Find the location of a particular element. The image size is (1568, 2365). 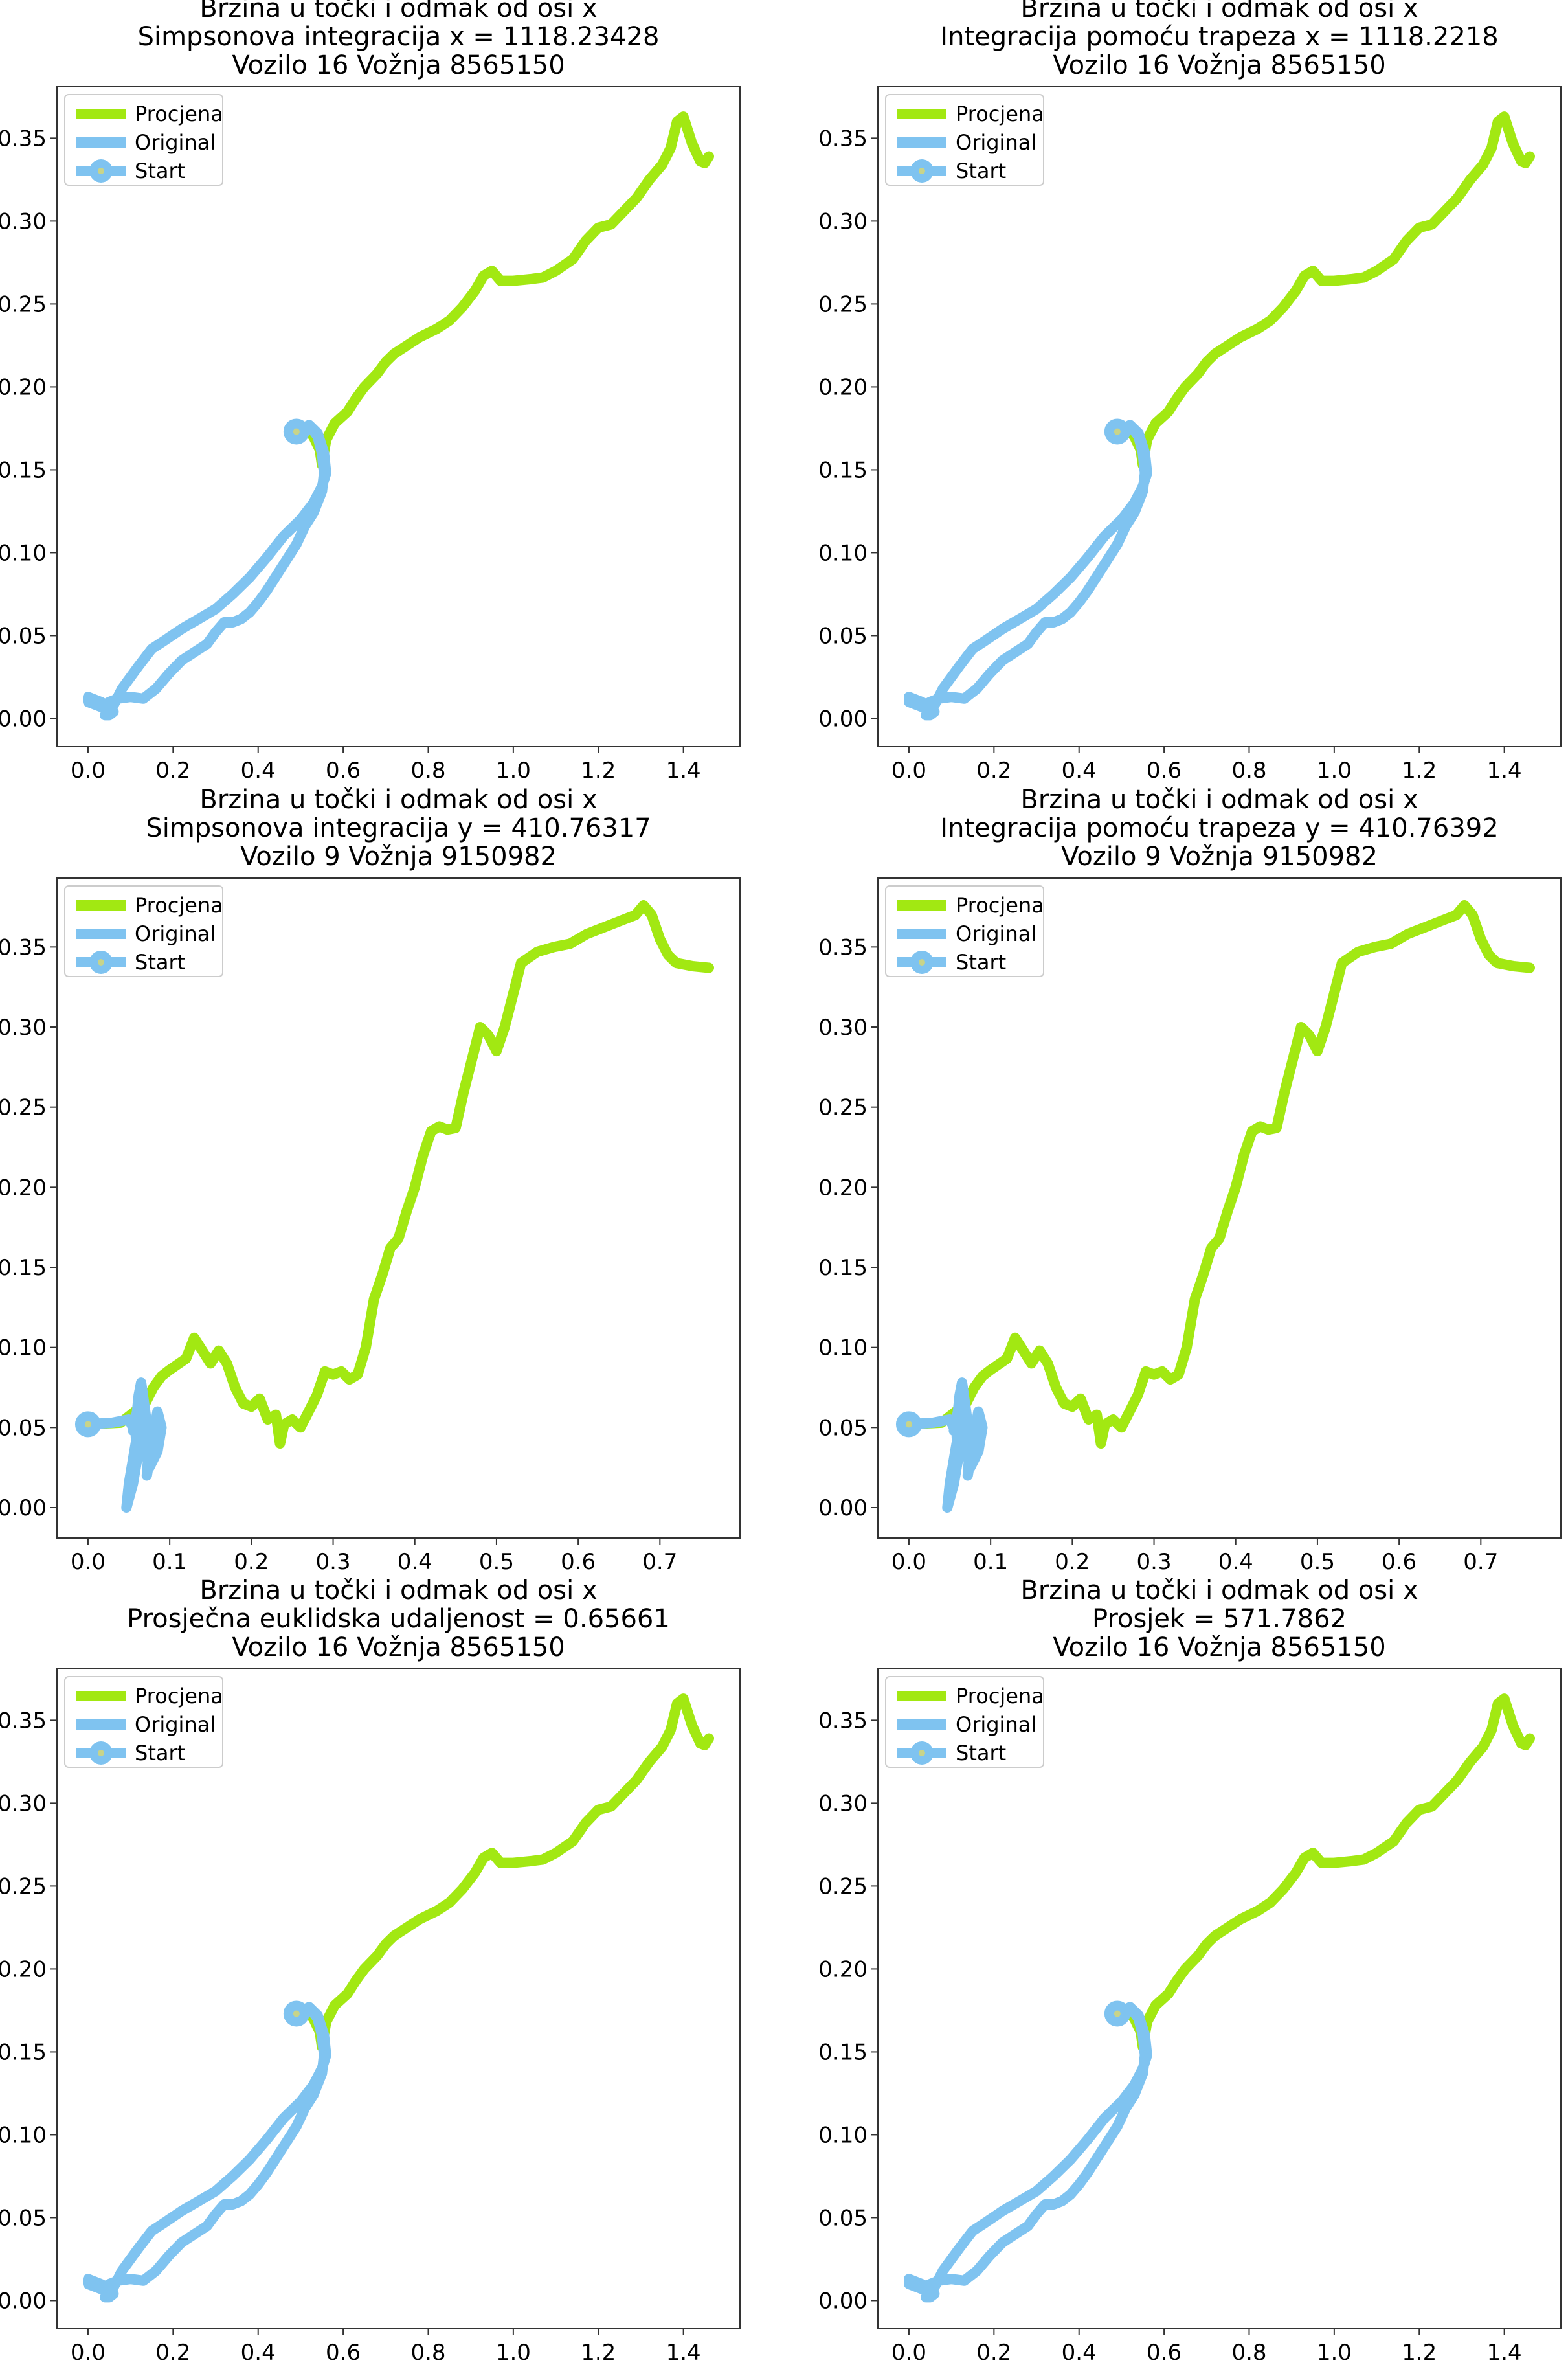

chart-title-line: Integracija pomoću trapeza x = 1118.2218 is located at coordinates (1219, 37).